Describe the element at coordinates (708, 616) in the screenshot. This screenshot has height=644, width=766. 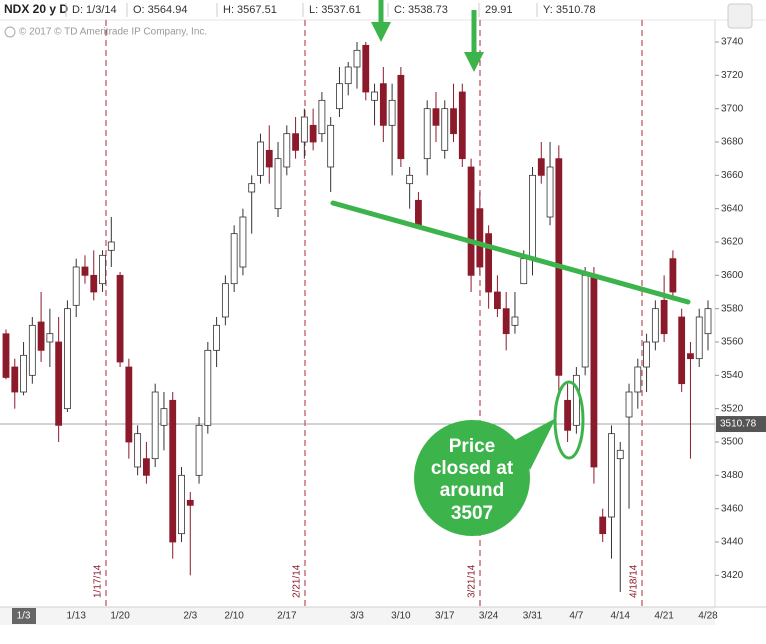
I see `x-tick-label: 4/28` at that location.